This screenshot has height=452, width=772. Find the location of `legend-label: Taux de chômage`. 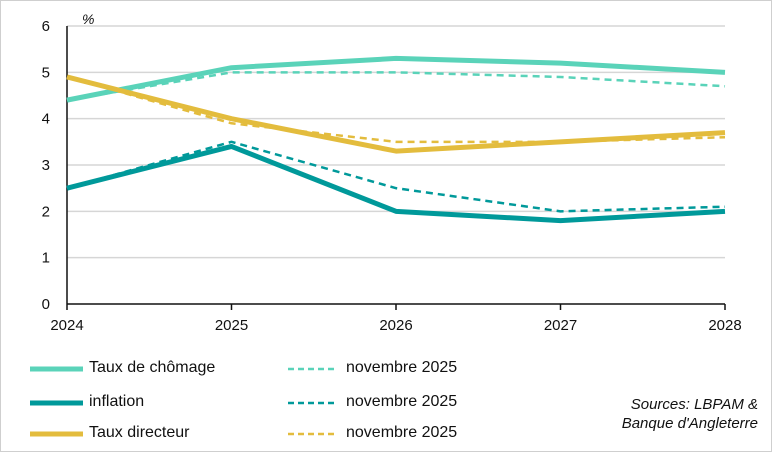

legend-label: Taux de chômage is located at coordinates (152, 367).